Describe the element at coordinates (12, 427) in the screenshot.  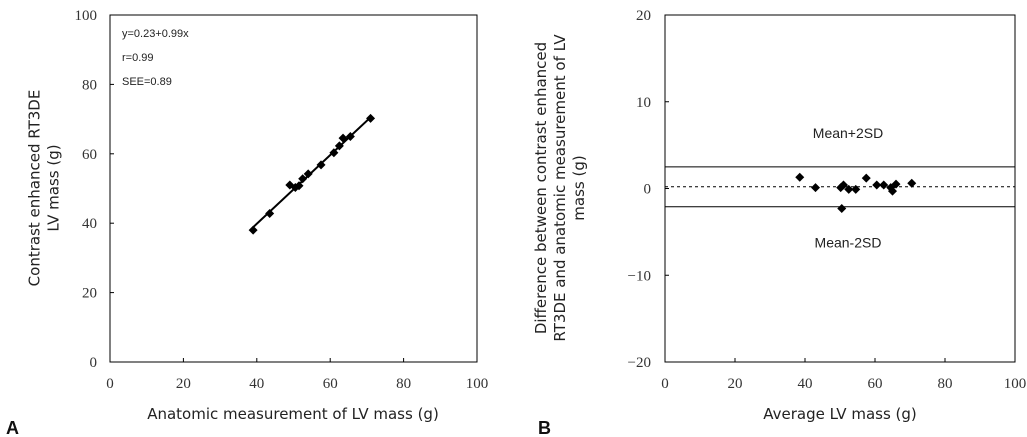
I see `panel-label-a: A` at that location.